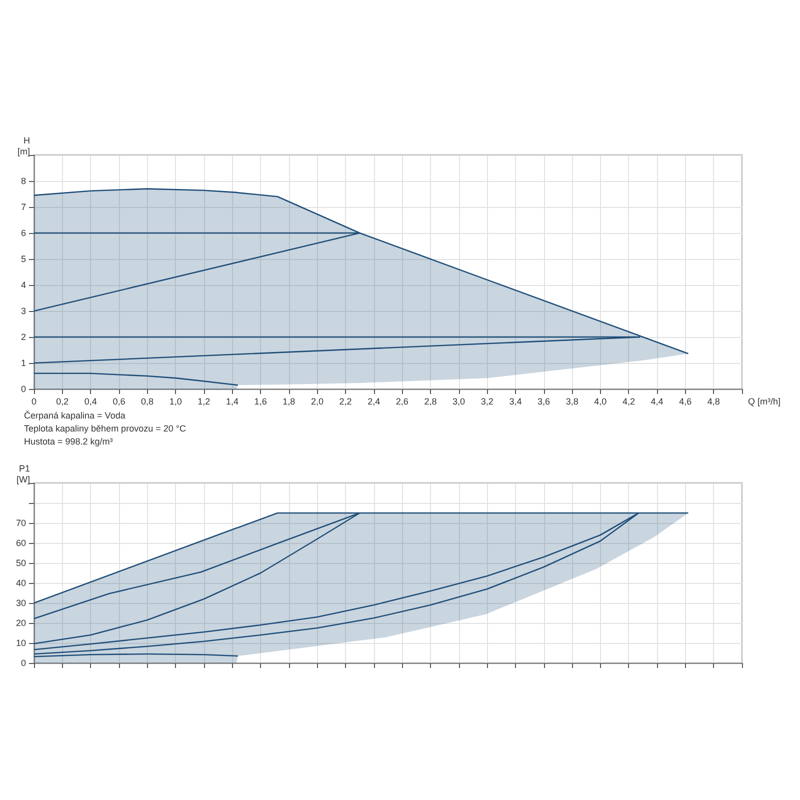  What do you see at coordinates (232, 401) in the screenshot?
I see `x-tick-label: 1,4` at bounding box center [232, 401].